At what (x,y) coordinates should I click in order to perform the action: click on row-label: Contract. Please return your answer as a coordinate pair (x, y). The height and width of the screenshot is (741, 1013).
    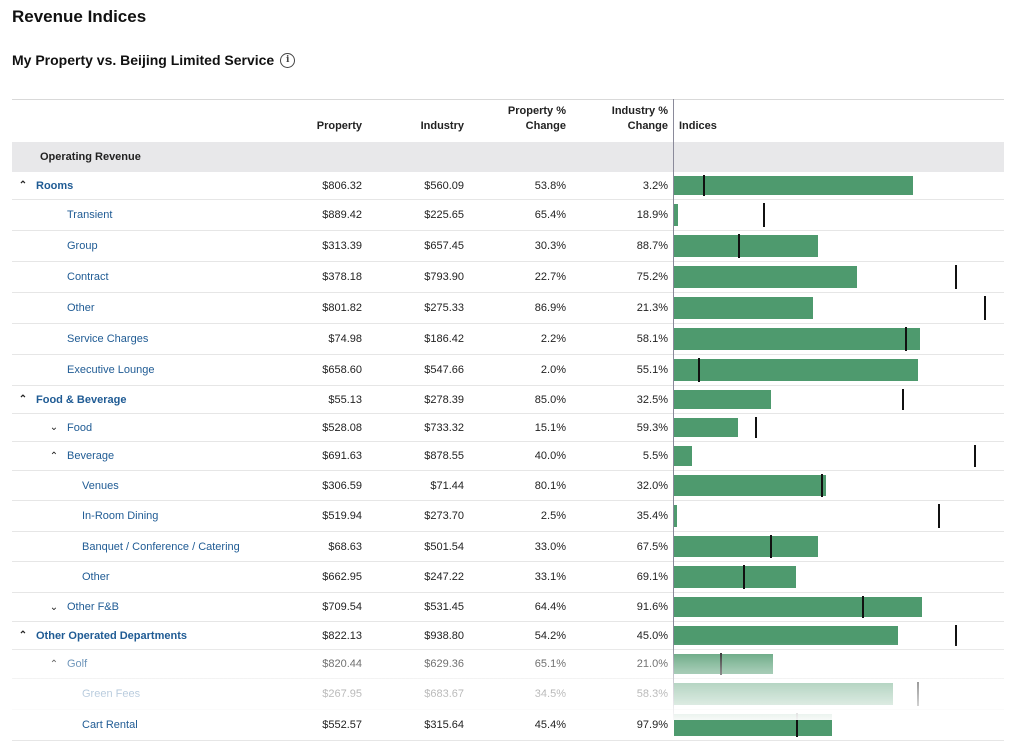
    Looking at the image, I should click on (88, 277).